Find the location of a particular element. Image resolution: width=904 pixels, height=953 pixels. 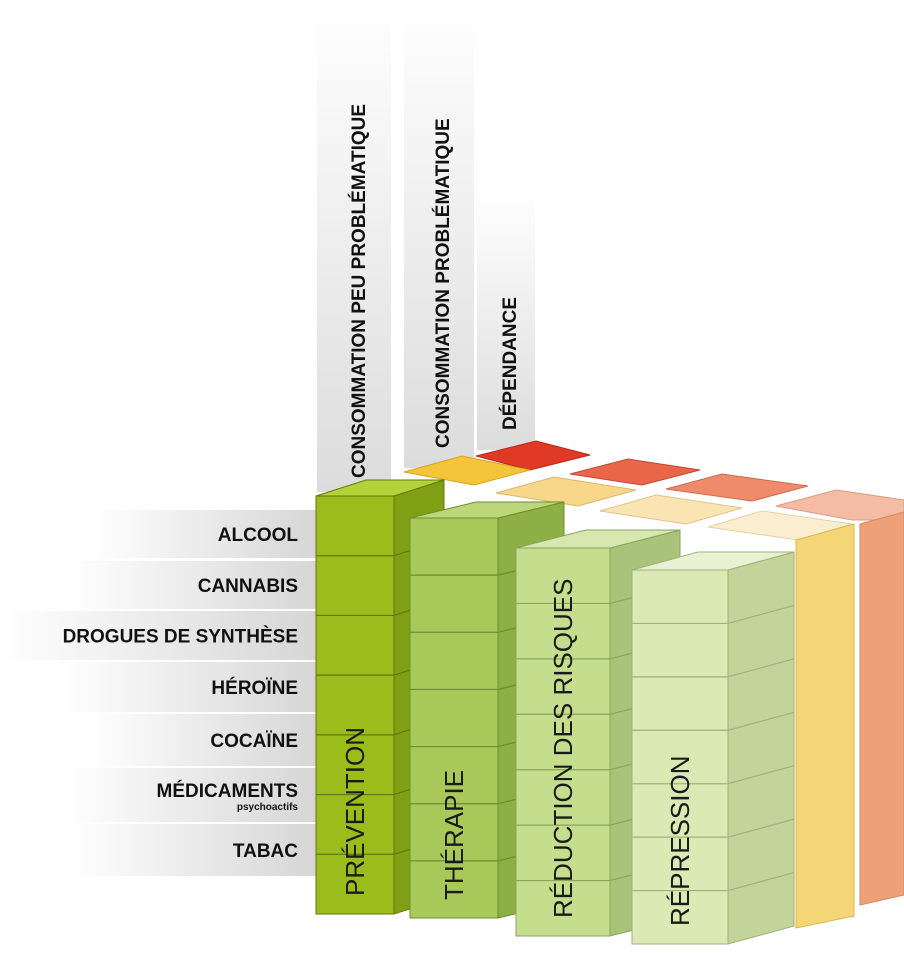

header-problematique: CONSOMMATION PROBLÉMATIQUE is located at coordinates (443, 283).